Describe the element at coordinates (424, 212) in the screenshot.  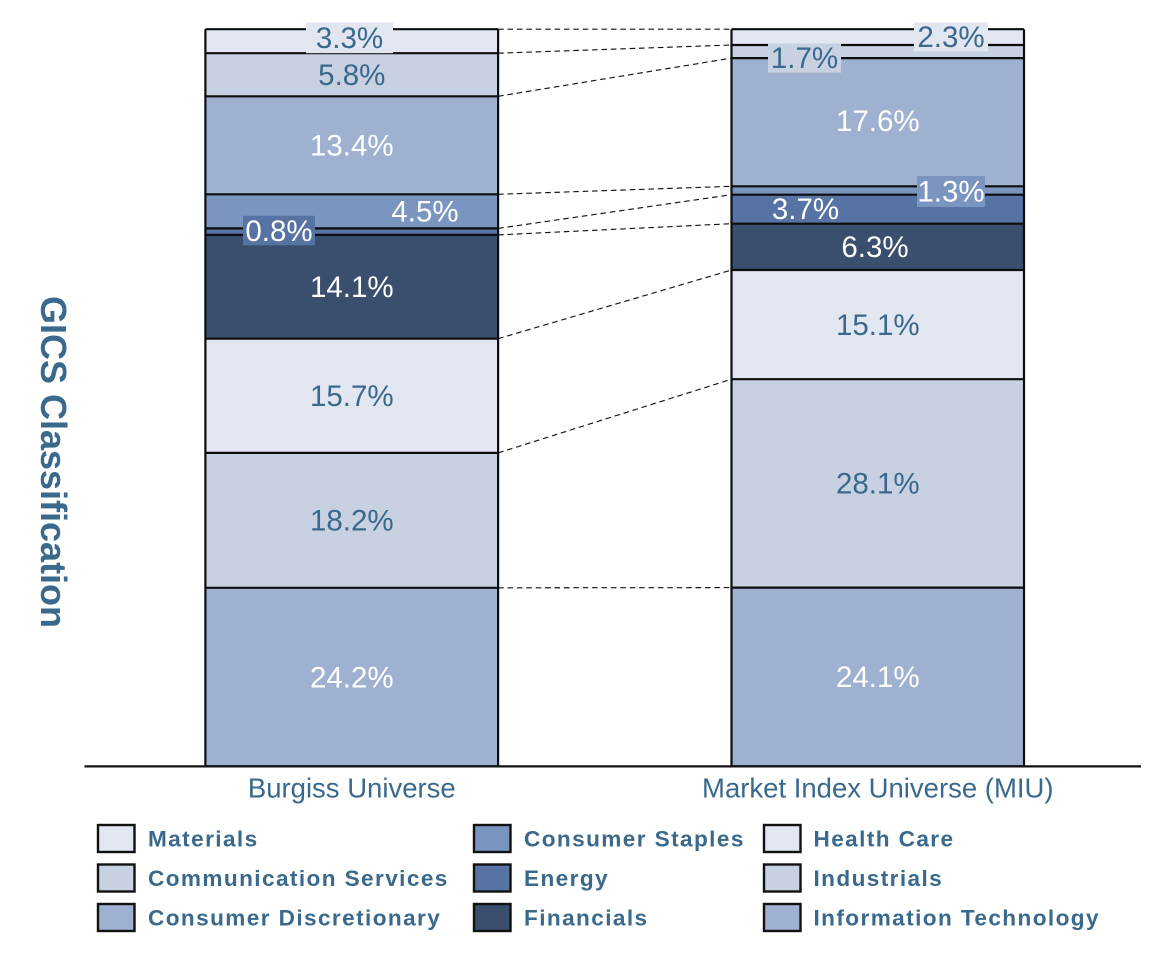
I see `svg-text: 4.5%` at that location.